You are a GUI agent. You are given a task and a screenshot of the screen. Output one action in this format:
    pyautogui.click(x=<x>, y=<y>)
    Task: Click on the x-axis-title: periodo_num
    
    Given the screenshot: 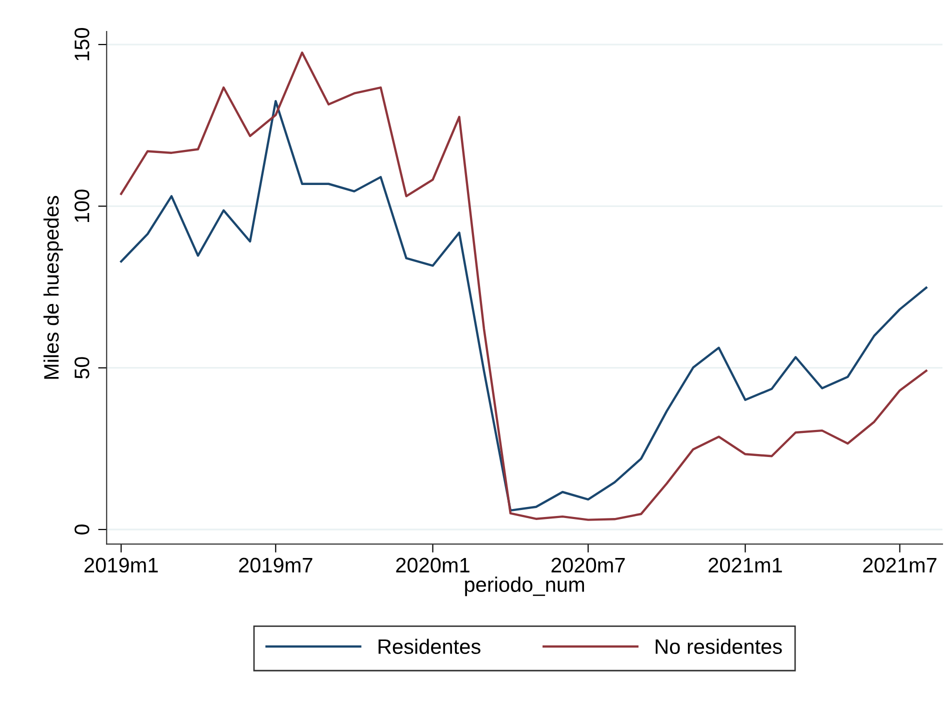 What is the action you would take?
    pyautogui.click(x=524, y=586)
    